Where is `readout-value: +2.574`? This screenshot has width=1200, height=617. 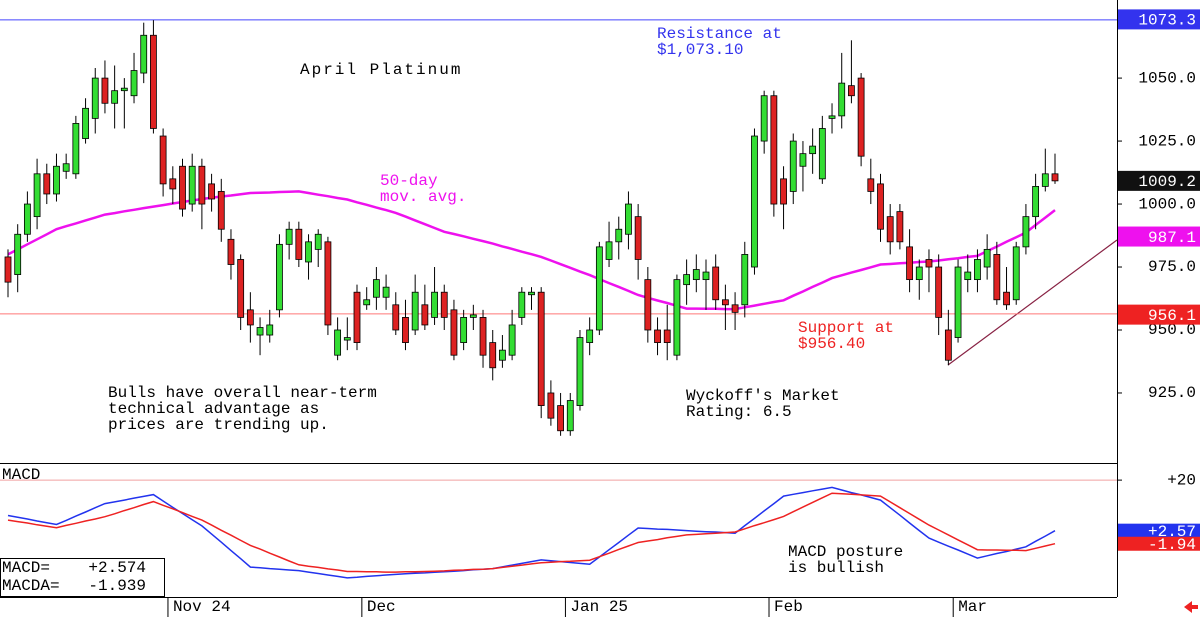
readout-value: +2.574 is located at coordinates (117, 568).